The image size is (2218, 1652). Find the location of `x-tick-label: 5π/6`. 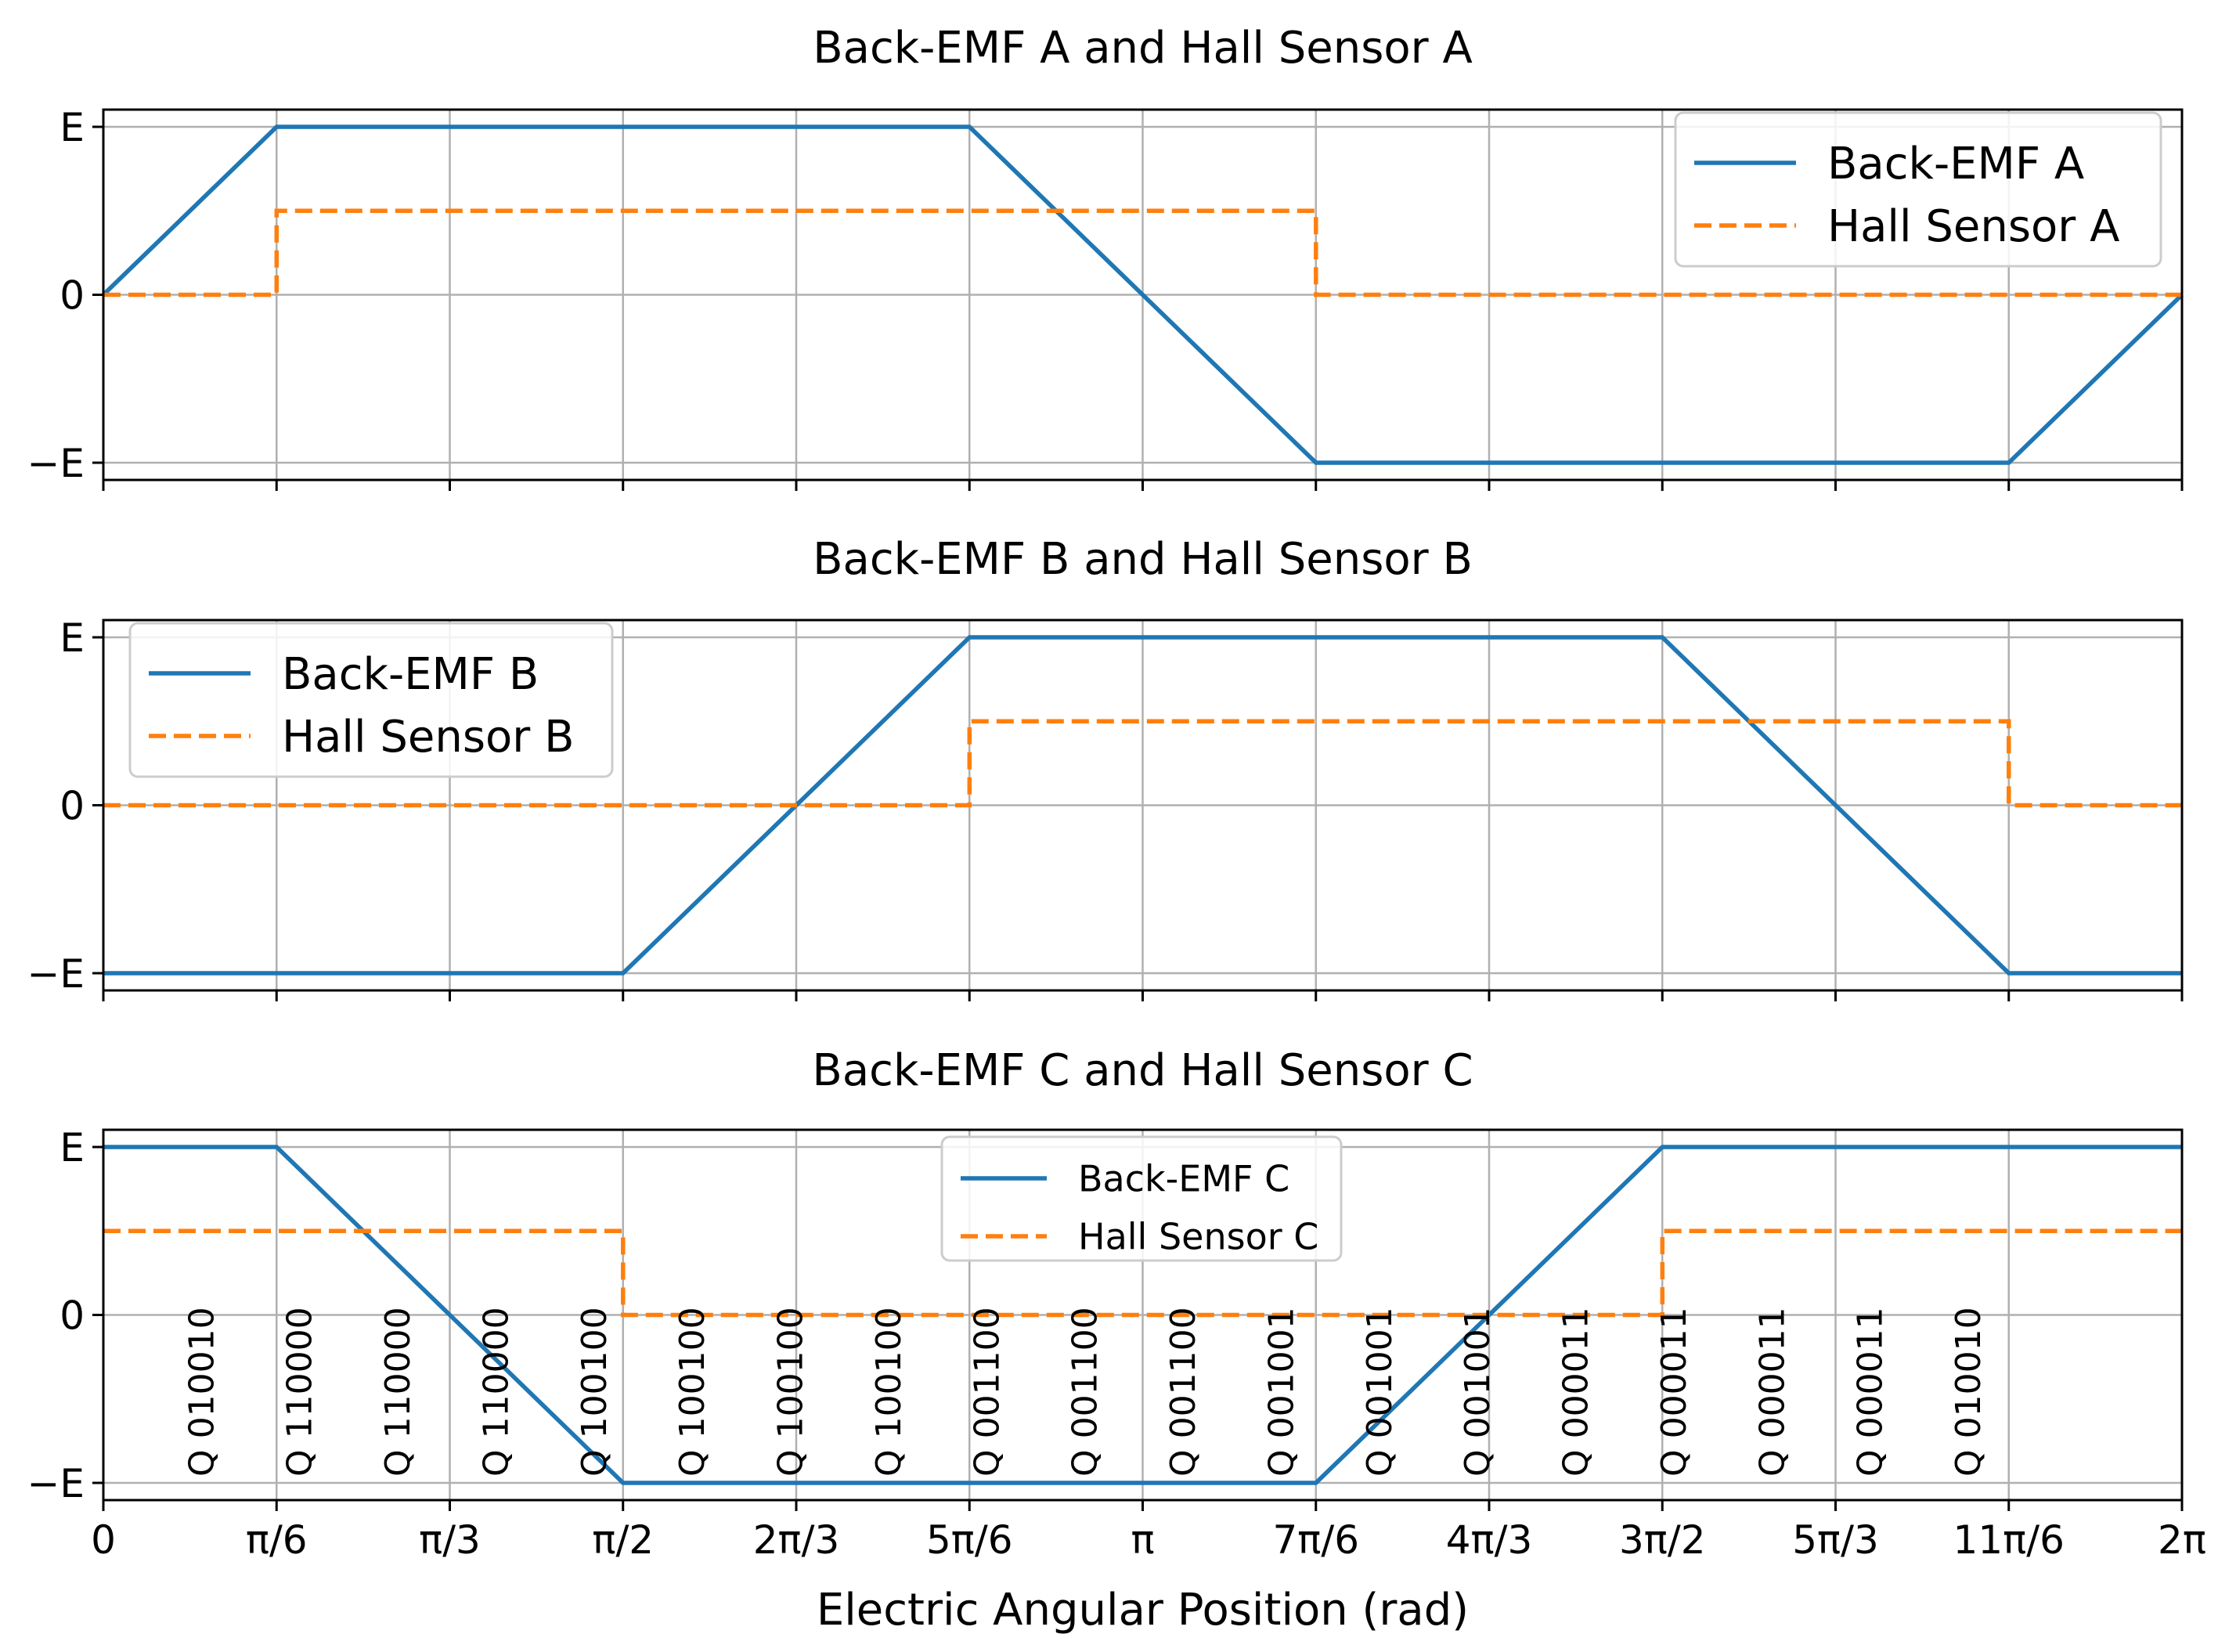

x-tick-label: 5π/6 is located at coordinates (969, 1540).